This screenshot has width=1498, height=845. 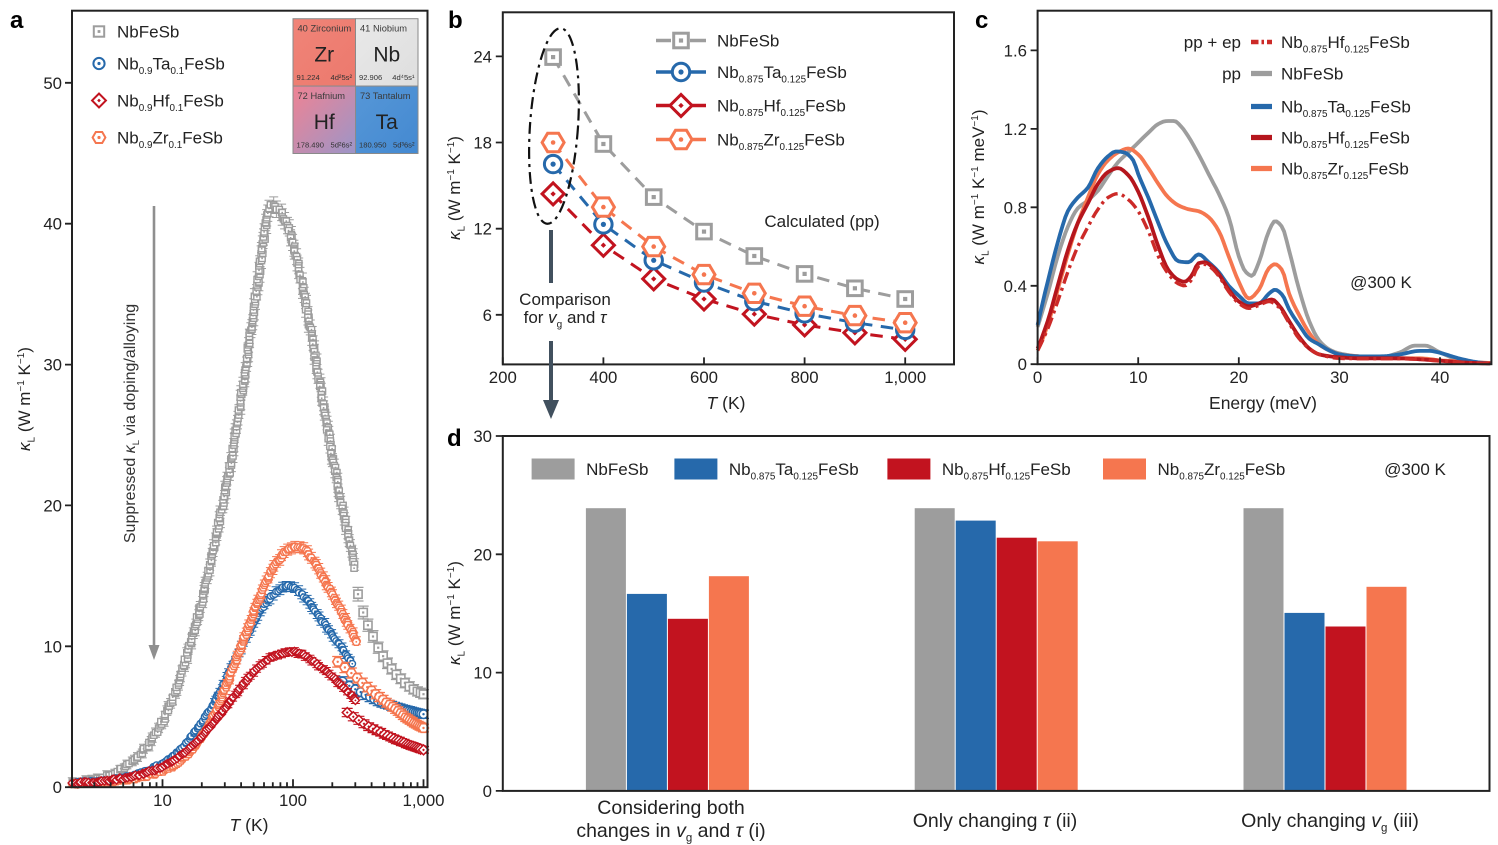 What do you see at coordinates (293, 800) in the screenshot?
I see `svg-text: 100` at bounding box center [293, 800].